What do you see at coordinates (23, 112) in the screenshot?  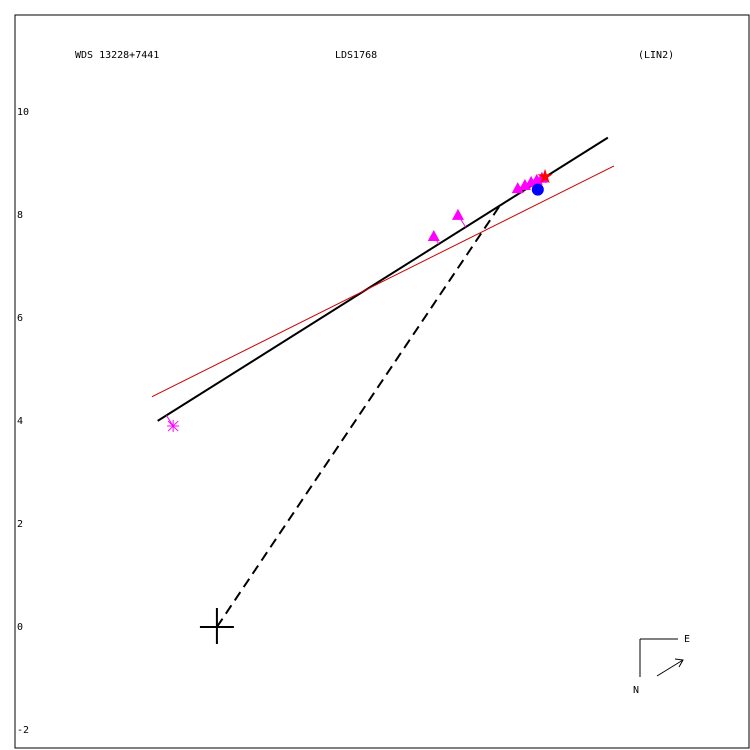 I see `y-tick-label: 10` at bounding box center [23, 112].